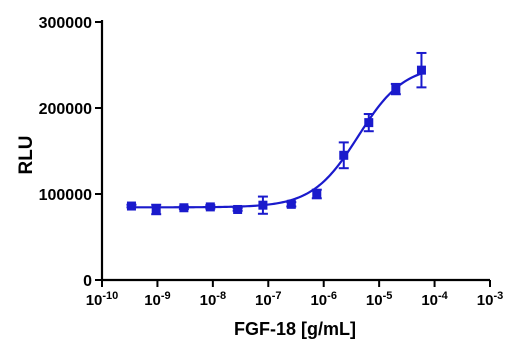 The image size is (509, 339). Describe the element at coordinates (268, 299) in the screenshot. I see `x-tick-label: 10⁻⁷` at that location.